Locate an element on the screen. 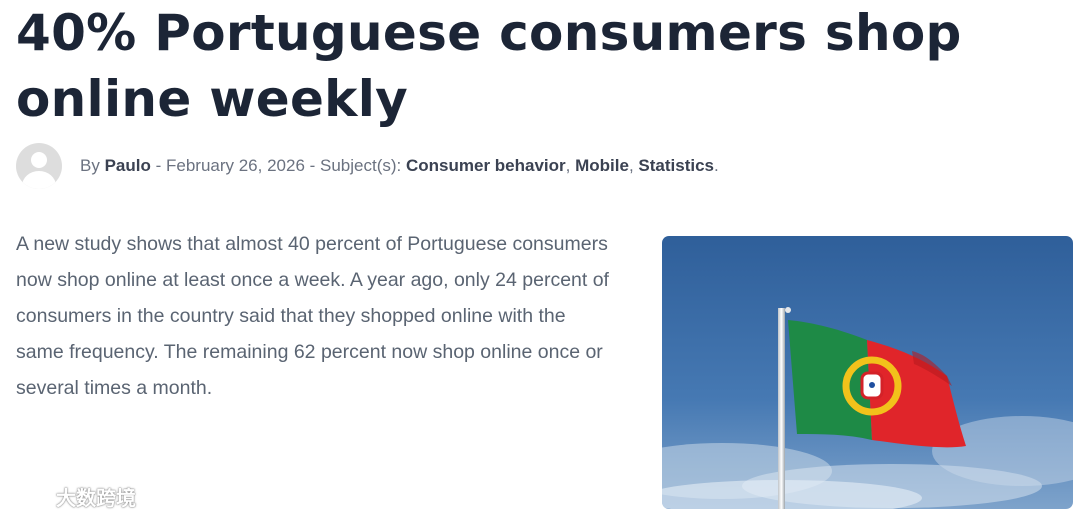  avatar-head is located at coordinates (39, 160).